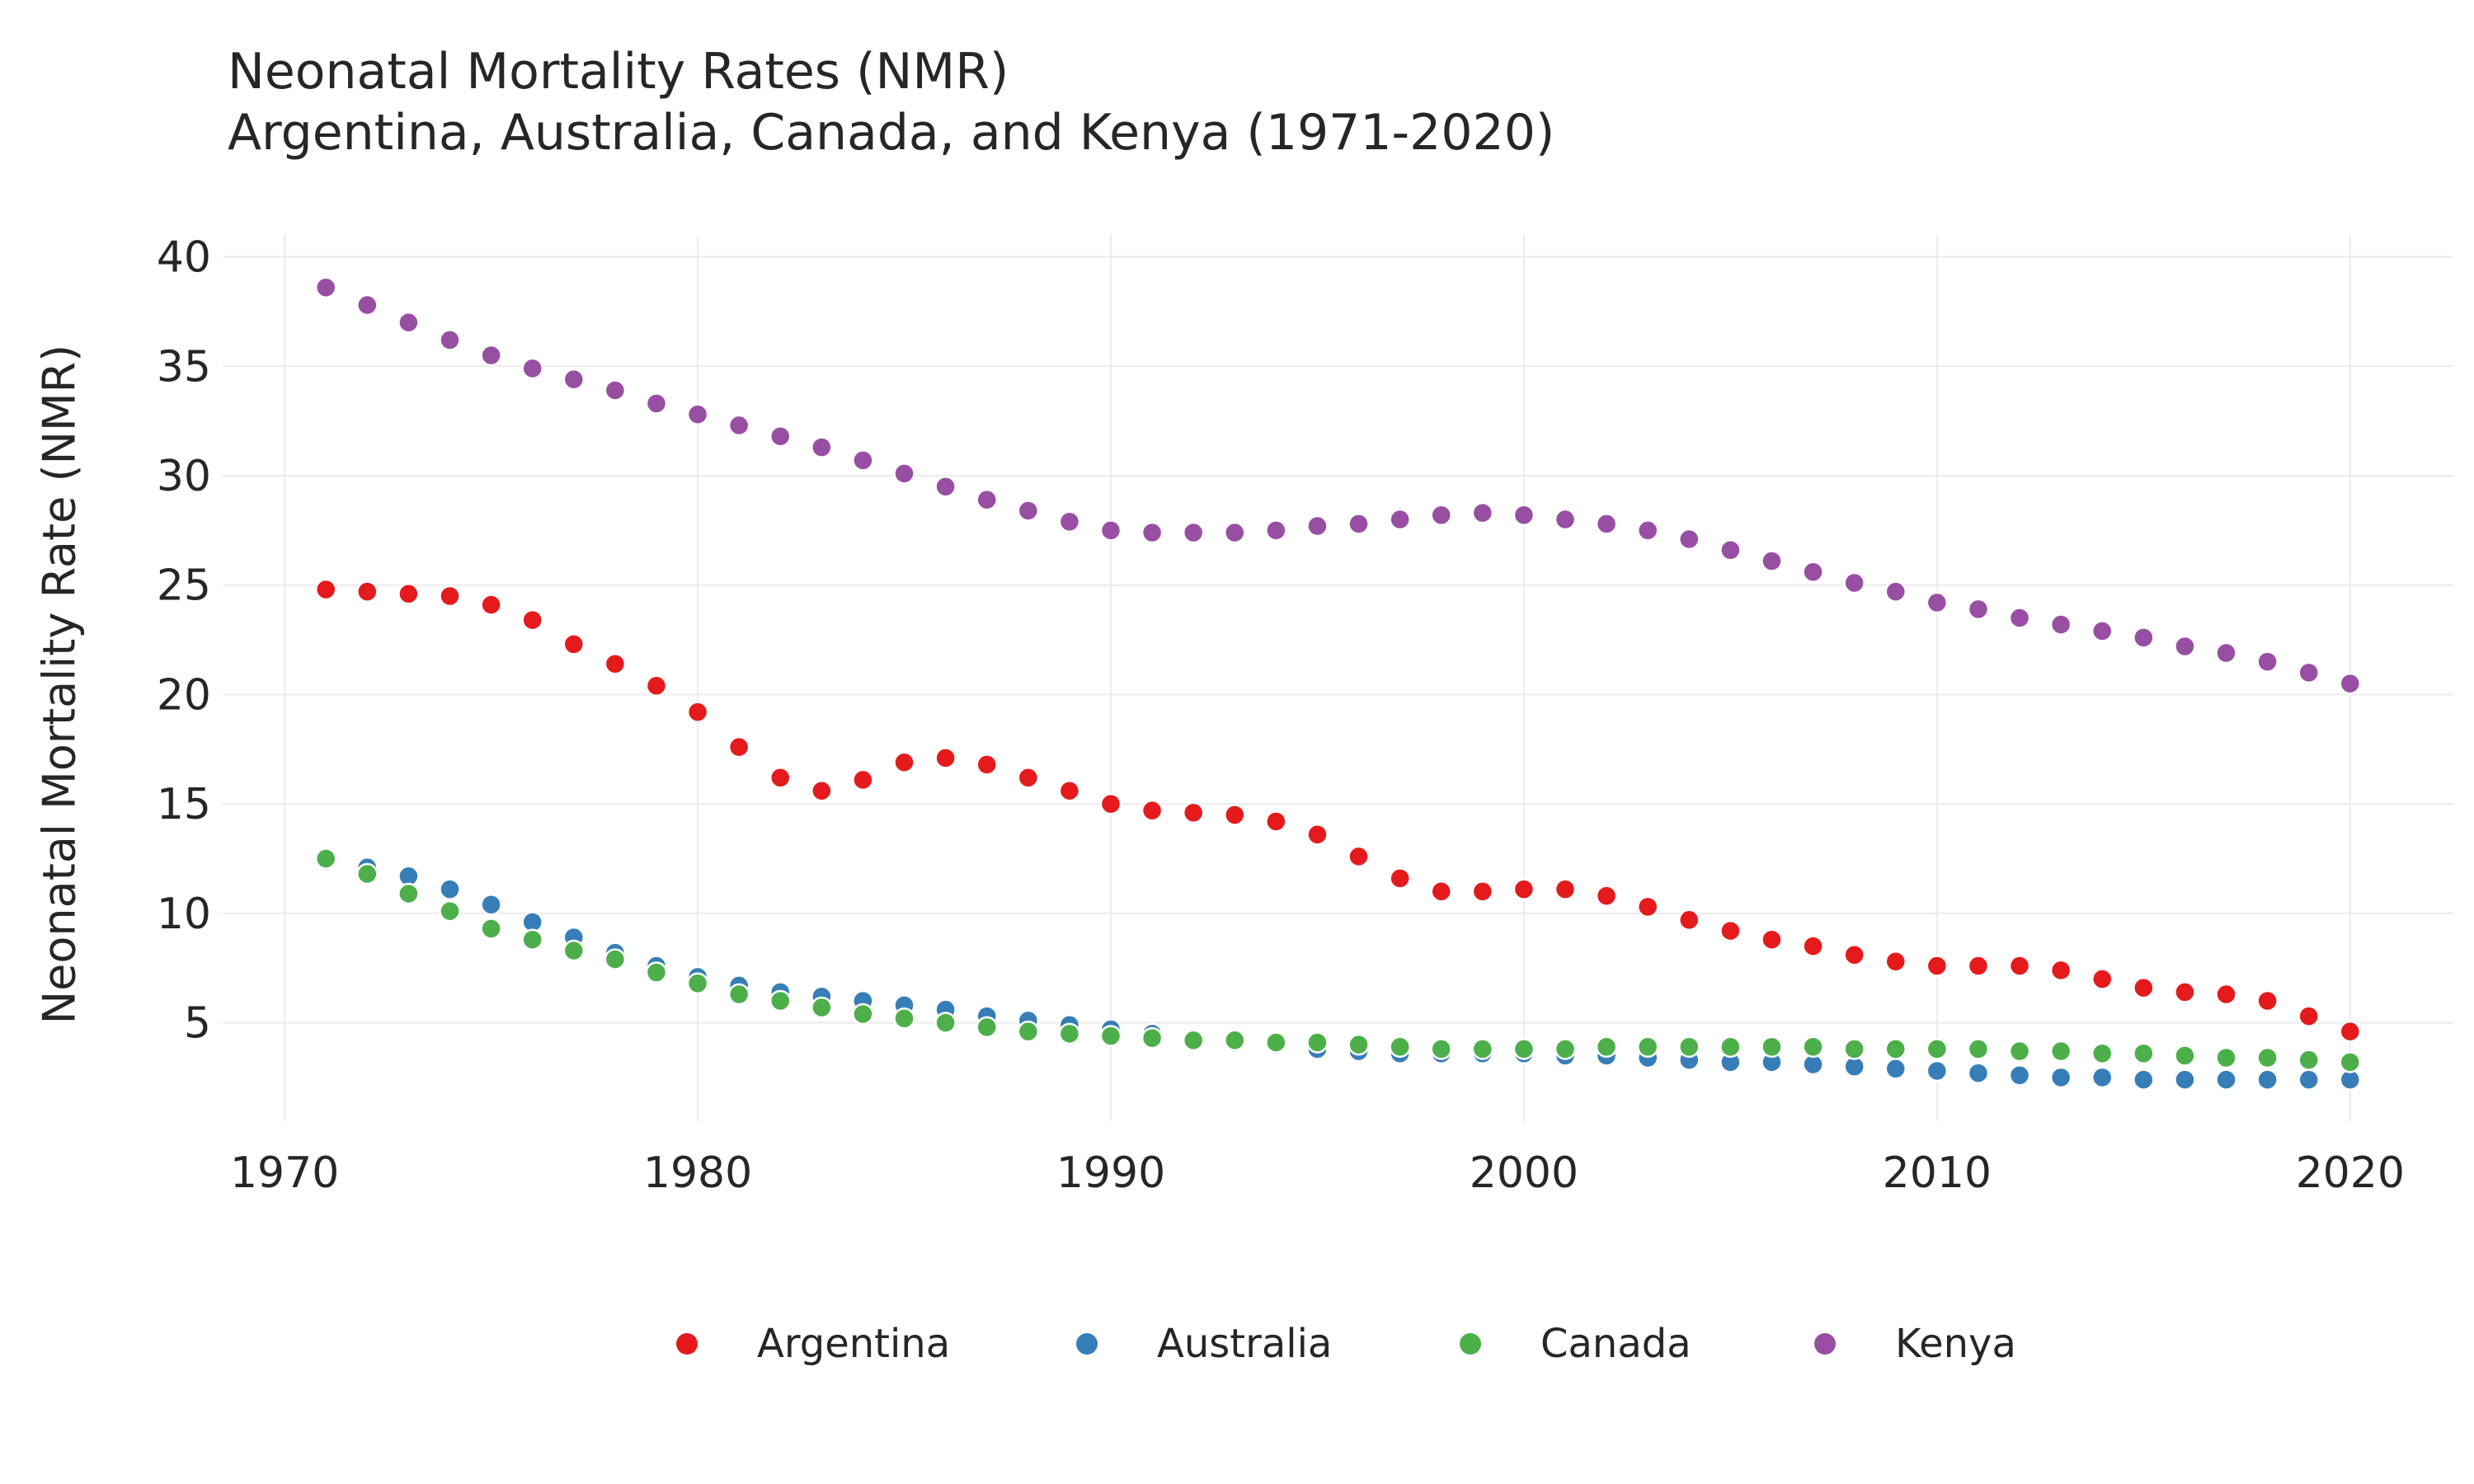 This screenshot has height=1484, width=2474. I want to click on legend-item-australia: Australia, so click(1204, 1344).